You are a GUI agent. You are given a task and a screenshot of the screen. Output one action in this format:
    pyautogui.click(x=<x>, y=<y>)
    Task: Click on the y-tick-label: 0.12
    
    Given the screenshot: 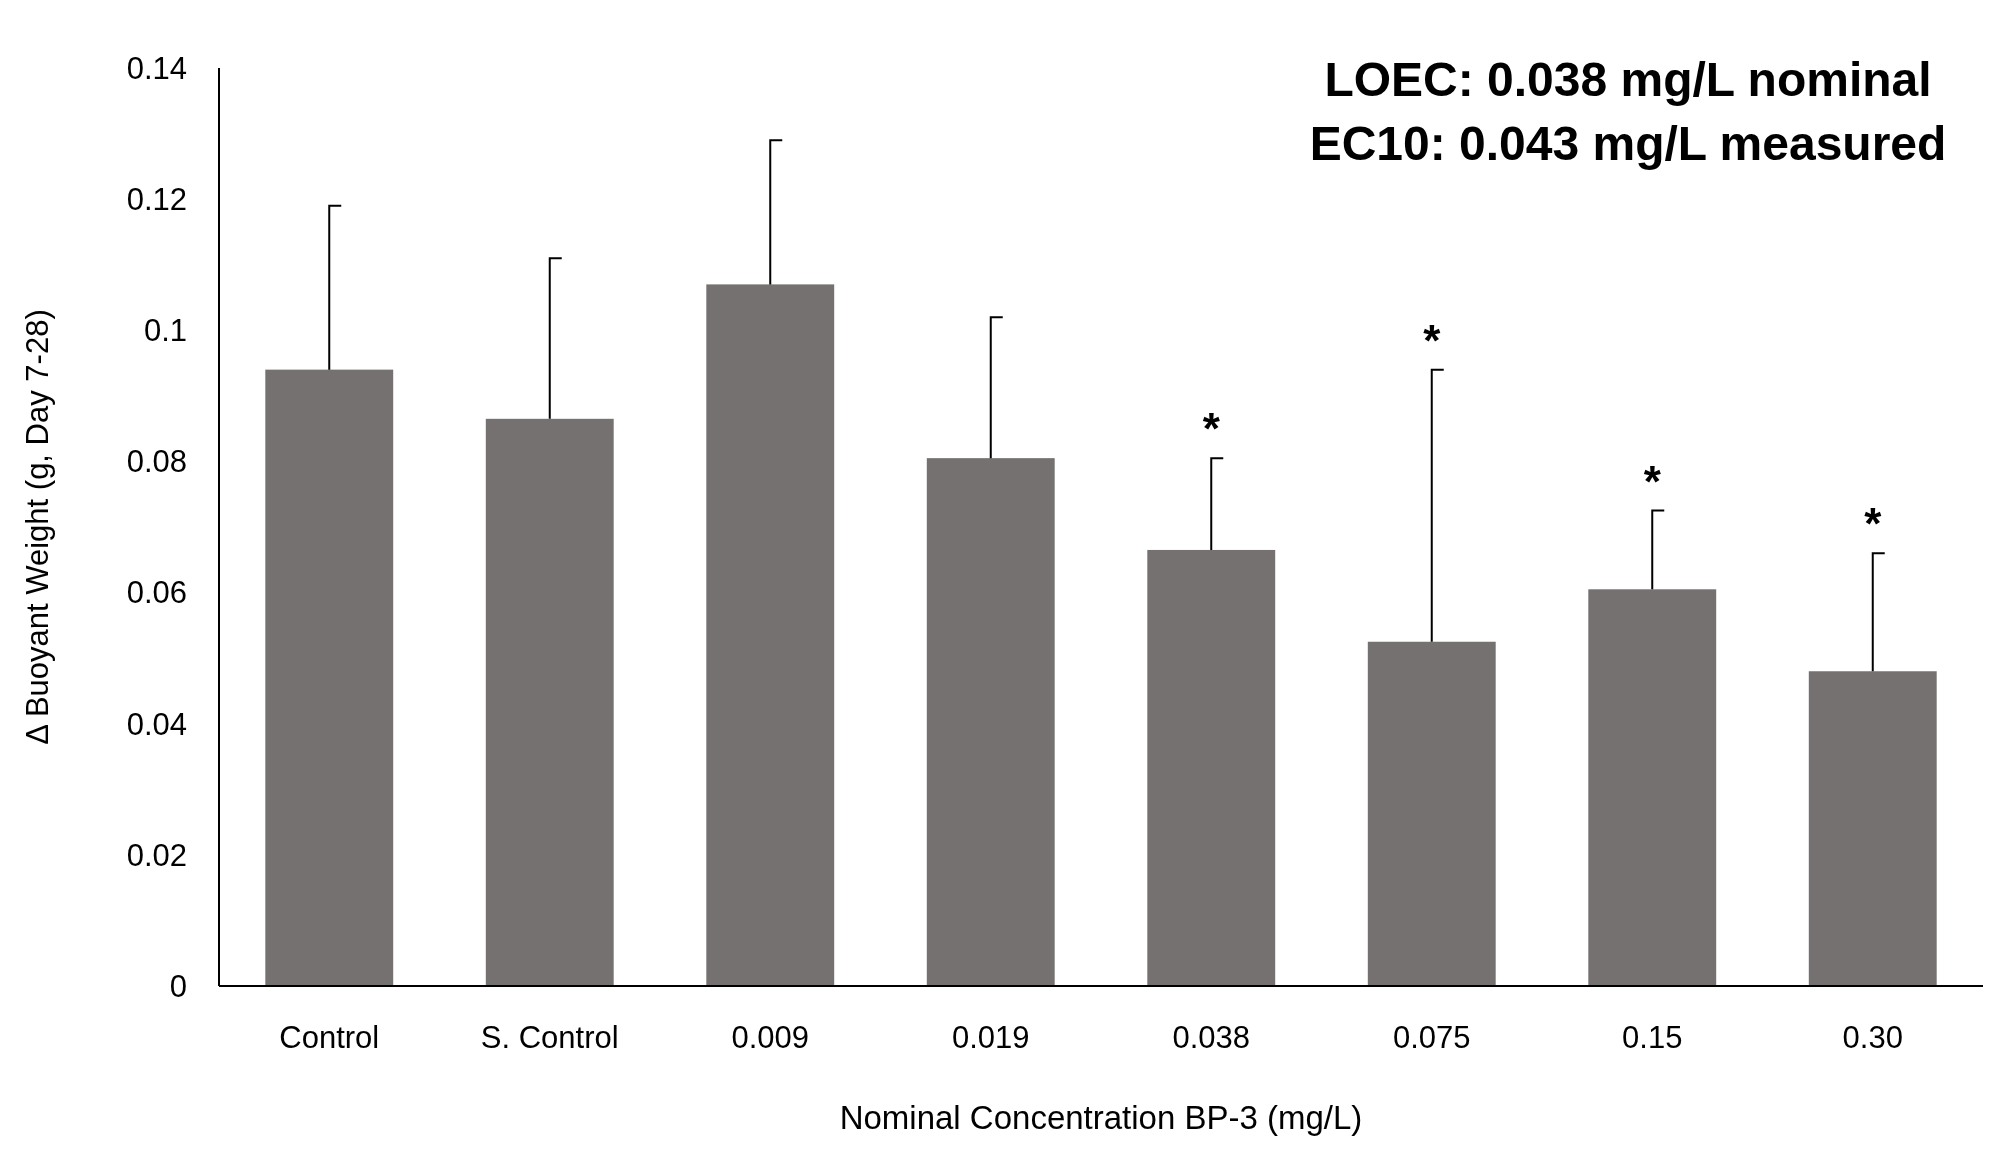 What is the action you would take?
    pyautogui.click(x=156, y=199)
    